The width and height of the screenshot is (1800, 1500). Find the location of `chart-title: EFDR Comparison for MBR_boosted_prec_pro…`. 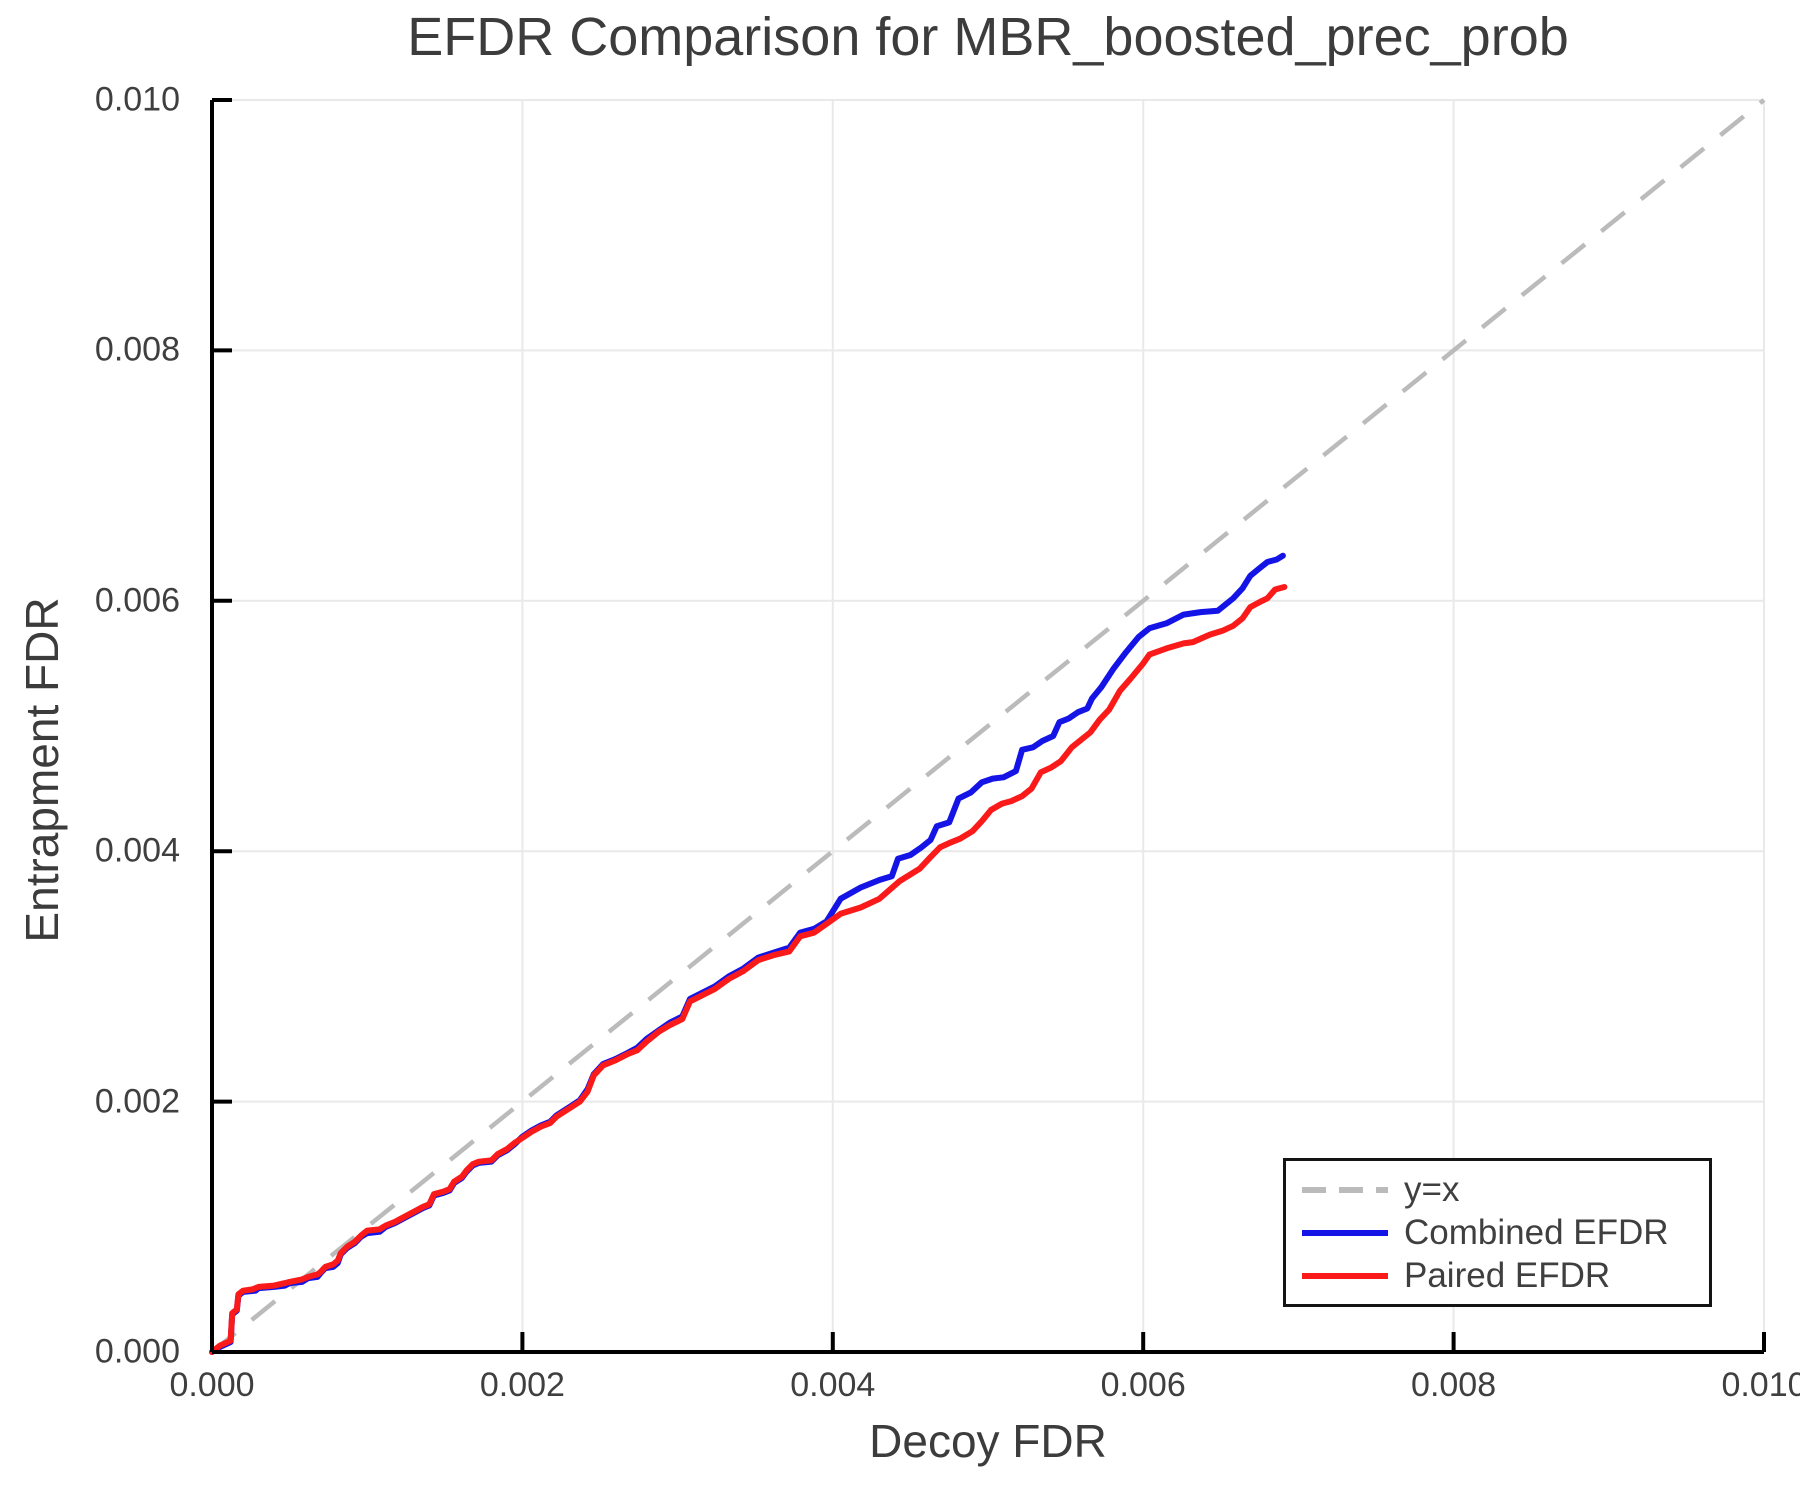

chart-title: EFDR Comparison for MBR_boosted_prec_pro… is located at coordinates (988, 37).